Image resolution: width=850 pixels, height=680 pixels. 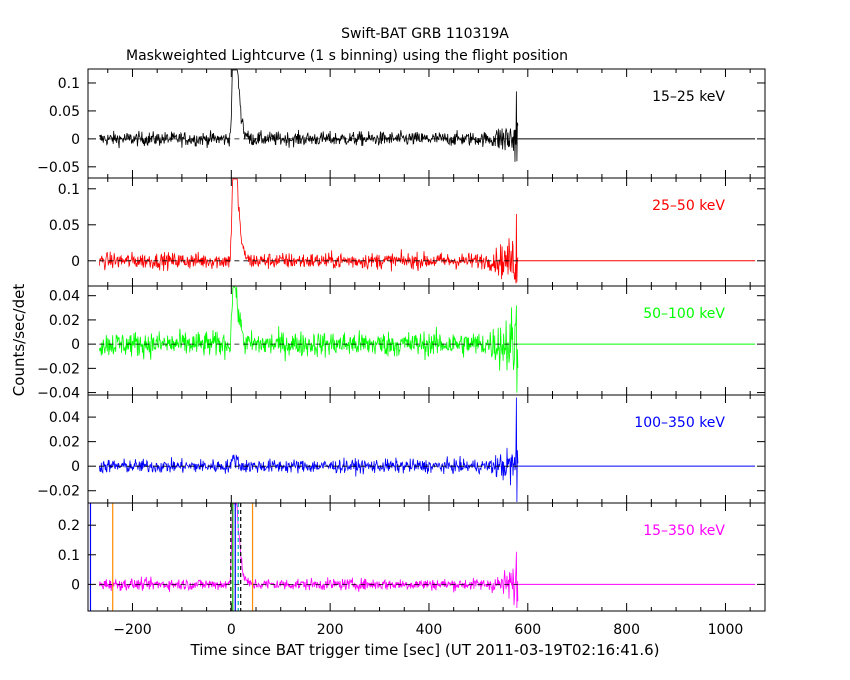 I want to click on y-axis-label: Counts/sec/det, so click(x=19, y=340).